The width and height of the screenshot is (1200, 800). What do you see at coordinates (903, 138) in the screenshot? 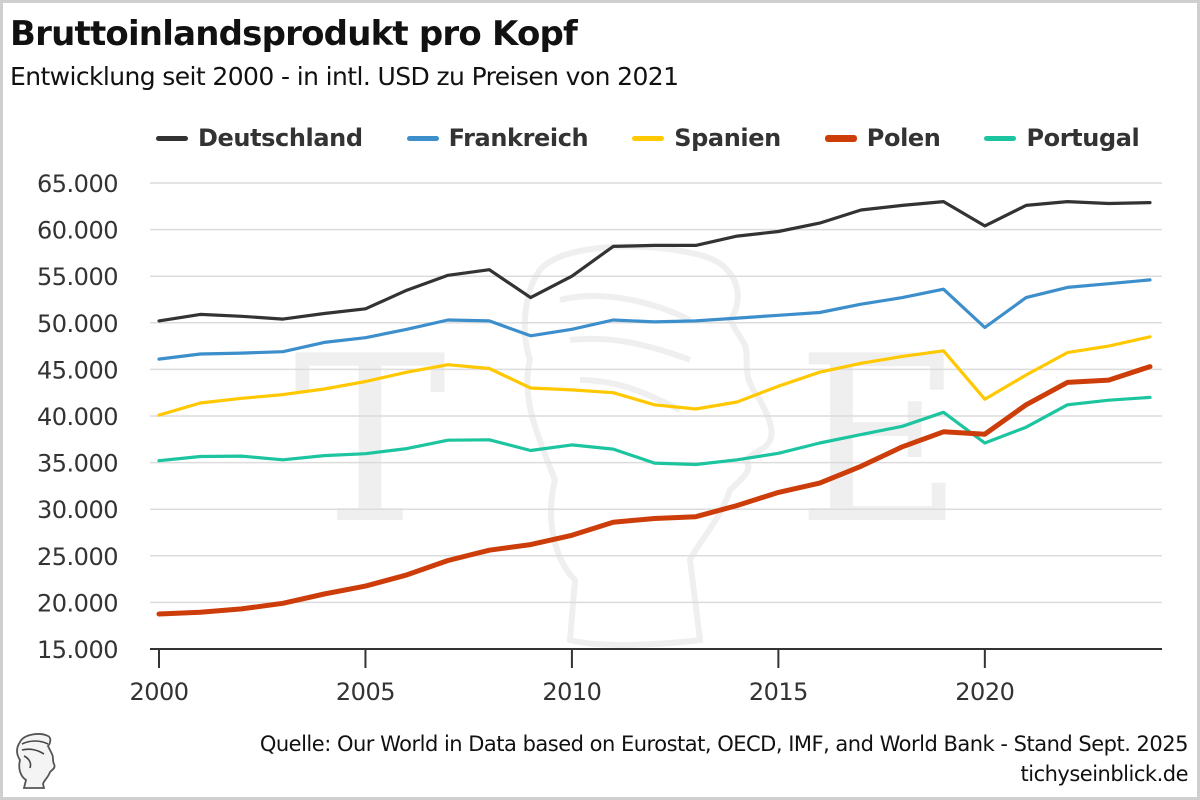
I see `legend-label: Polen` at bounding box center [903, 138].